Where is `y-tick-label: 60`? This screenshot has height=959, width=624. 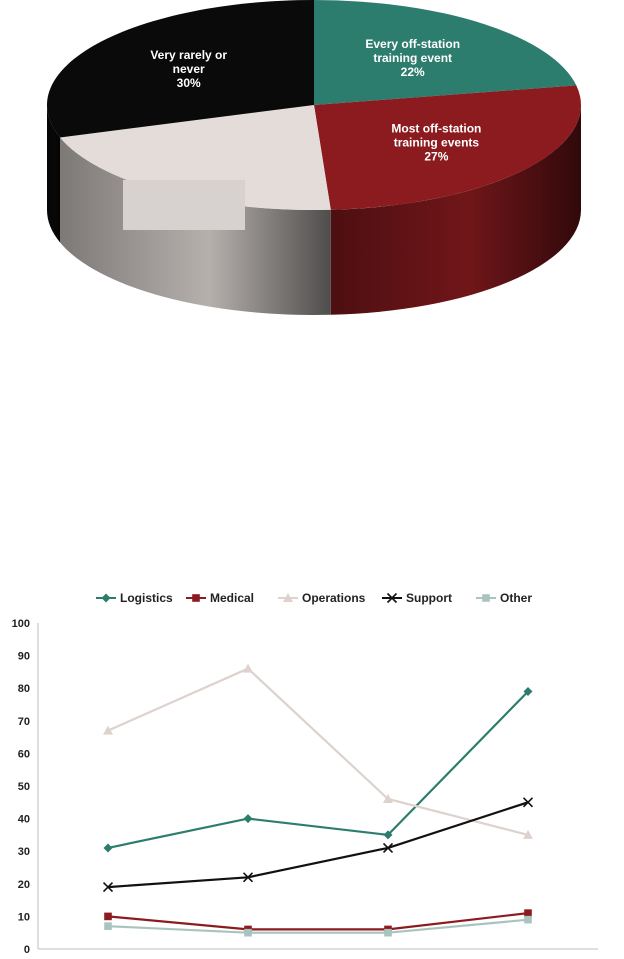 y-tick-label: 60 is located at coordinates (24, 754).